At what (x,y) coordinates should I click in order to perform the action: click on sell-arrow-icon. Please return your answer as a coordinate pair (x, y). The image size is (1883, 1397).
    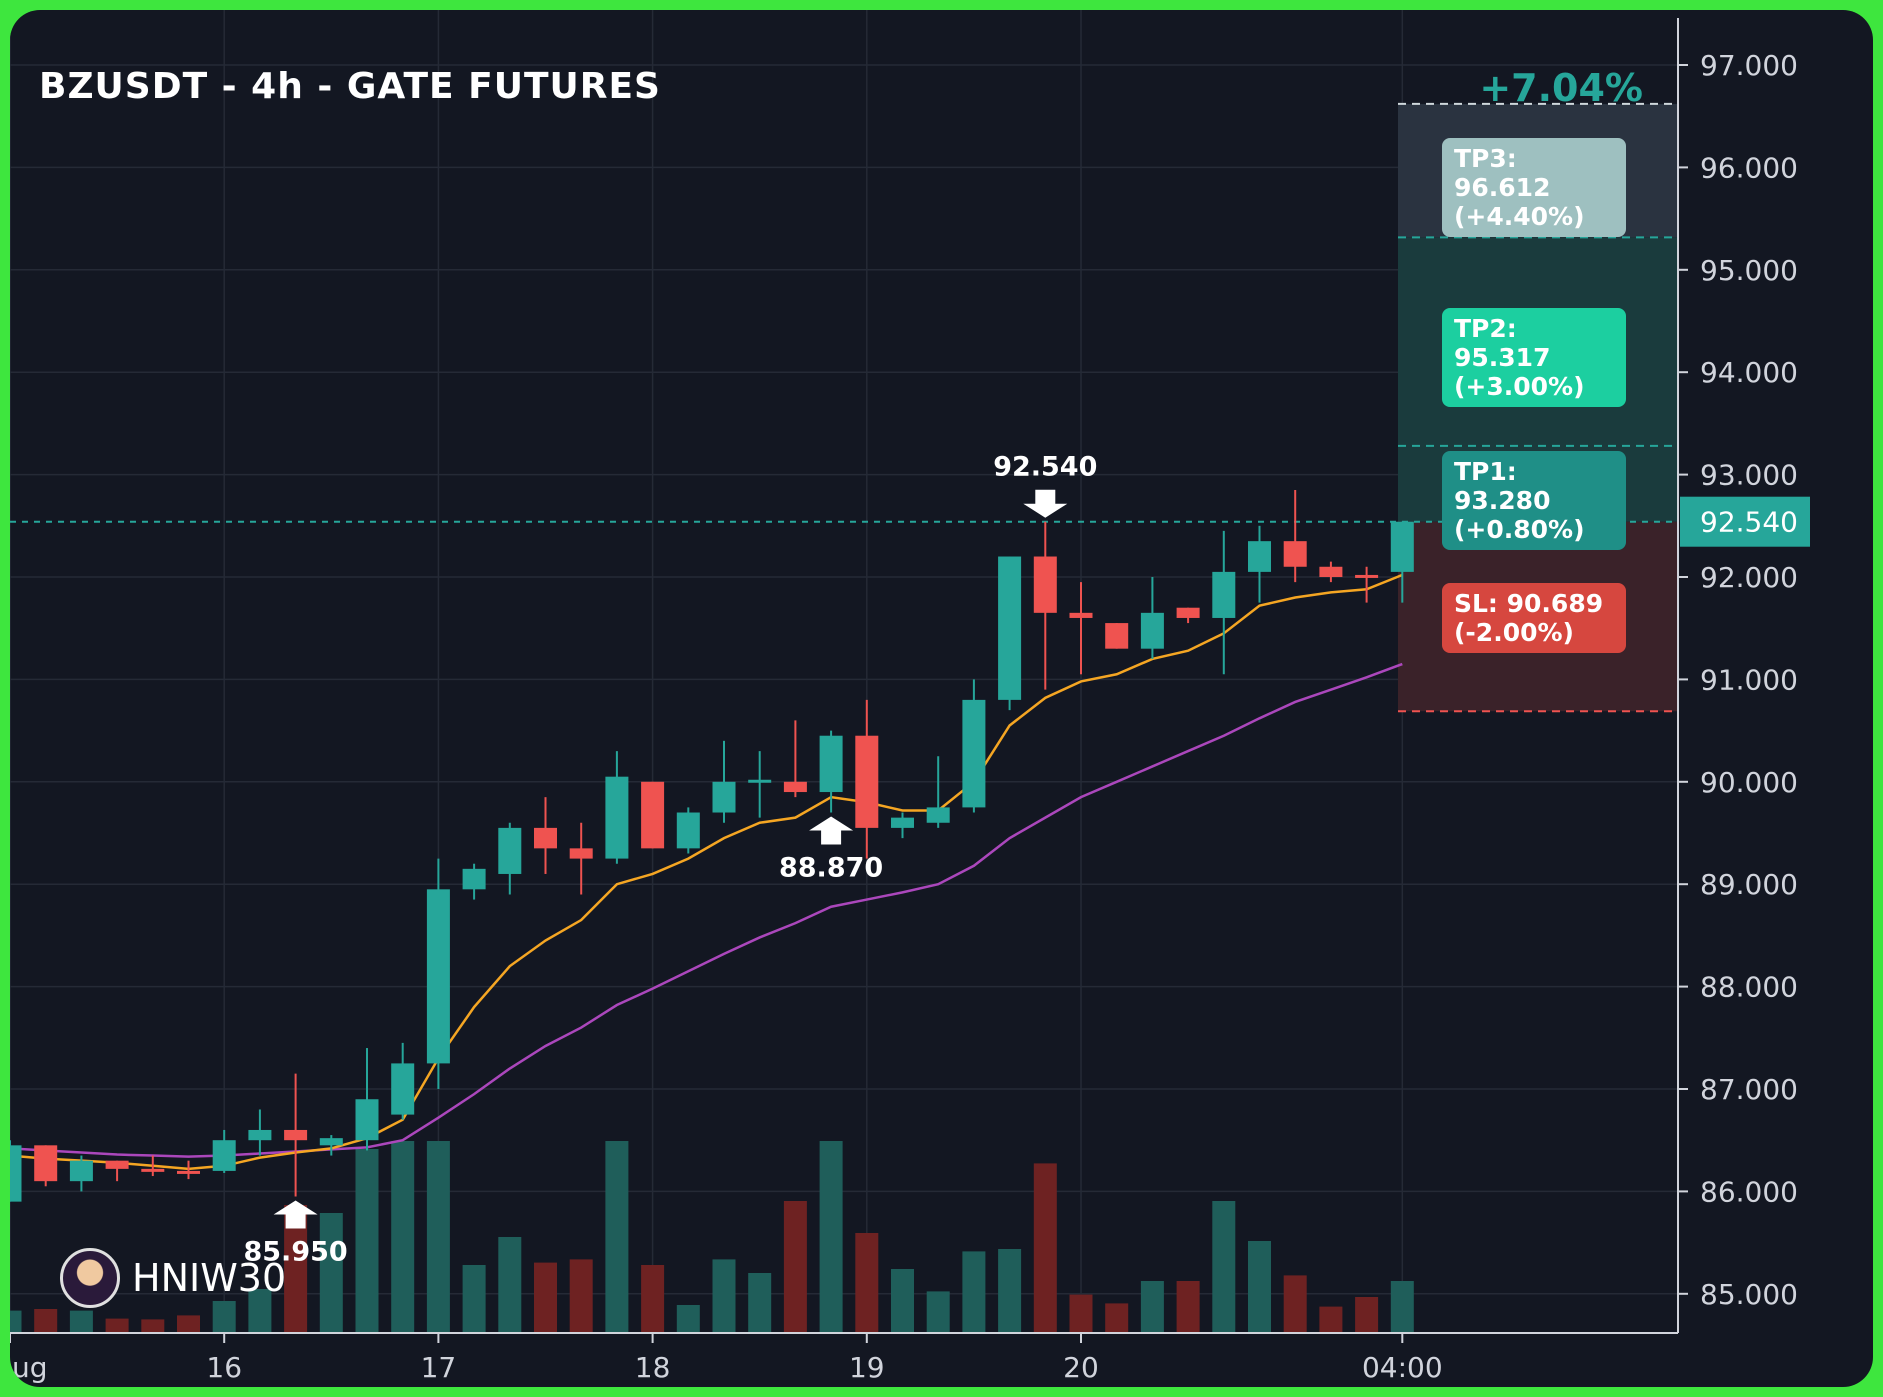
    Looking at the image, I should click on (1045, 503).